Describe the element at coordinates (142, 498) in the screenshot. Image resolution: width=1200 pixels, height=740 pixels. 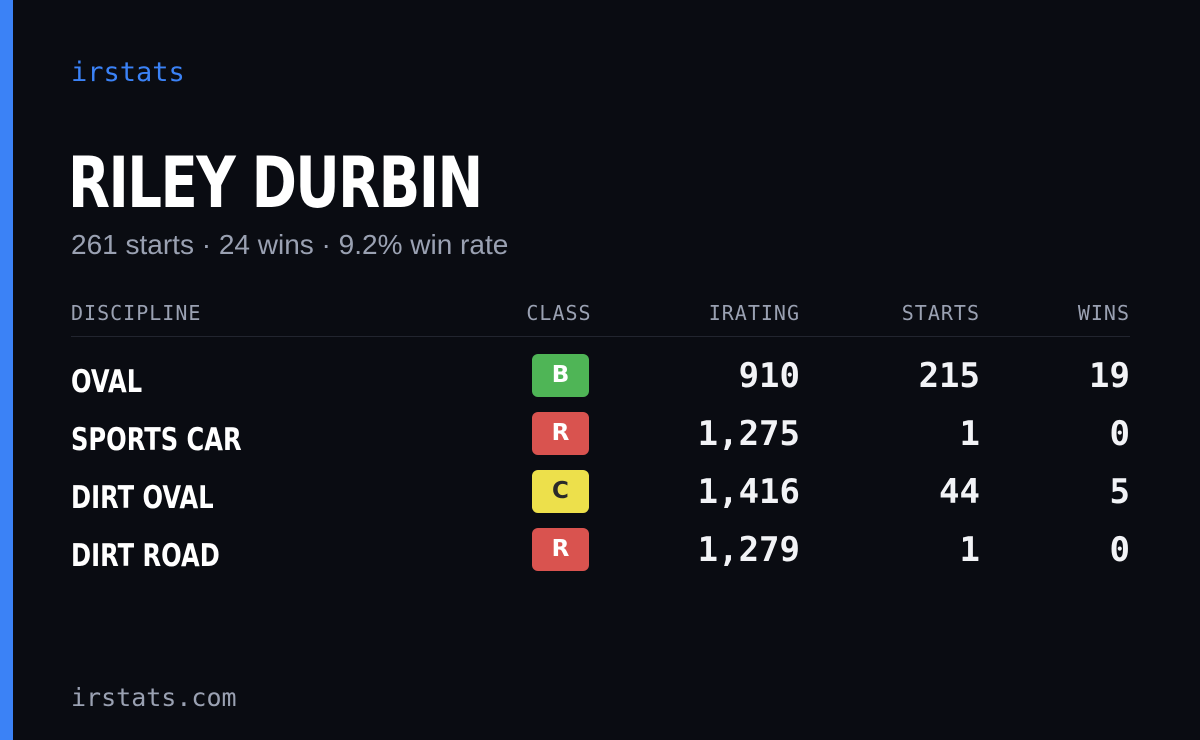
I see `discipline-name: DIRT OVAL` at that location.